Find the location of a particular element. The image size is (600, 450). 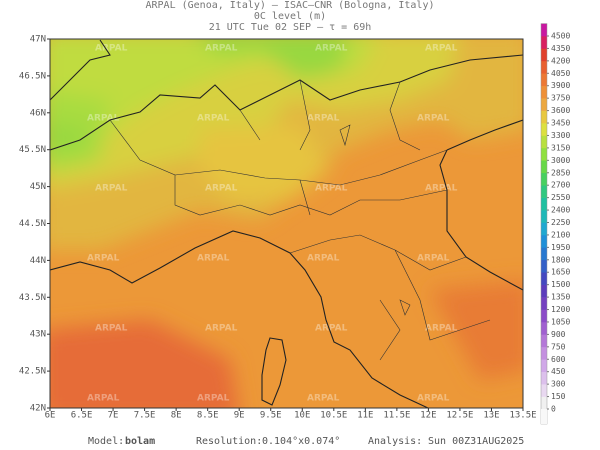

header-line2: 0C level (m) is located at coordinates (290, 16).